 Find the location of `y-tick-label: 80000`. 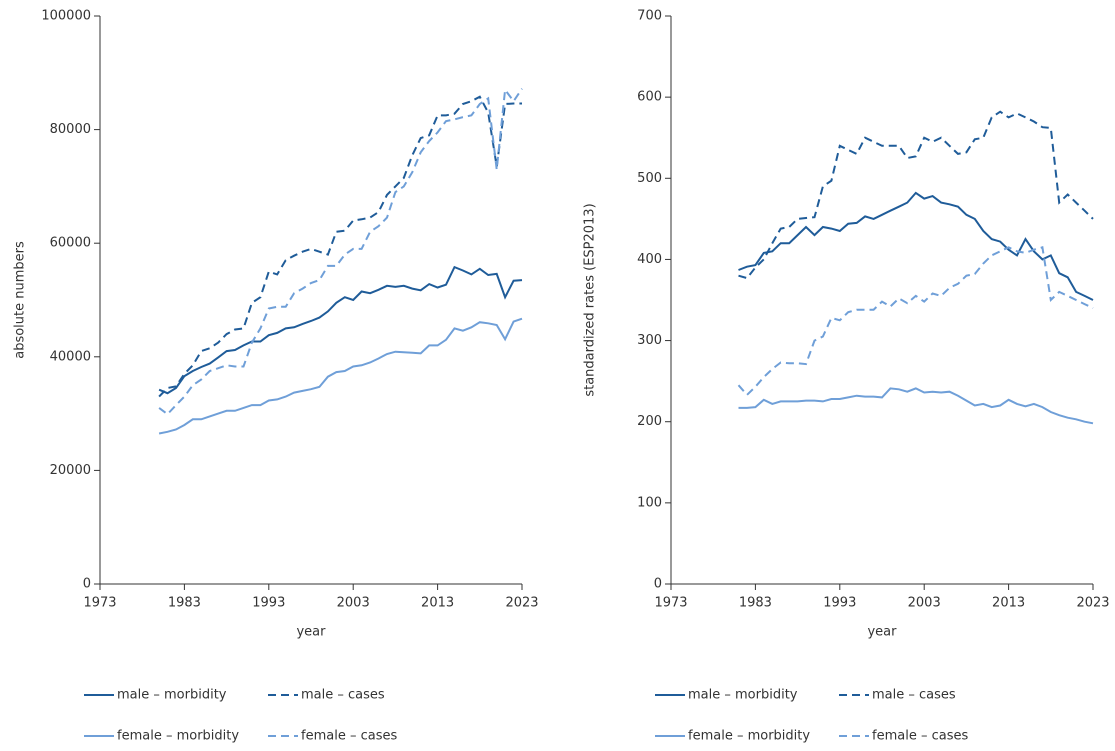

y-tick-label: 80000 is located at coordinates (70, 129).